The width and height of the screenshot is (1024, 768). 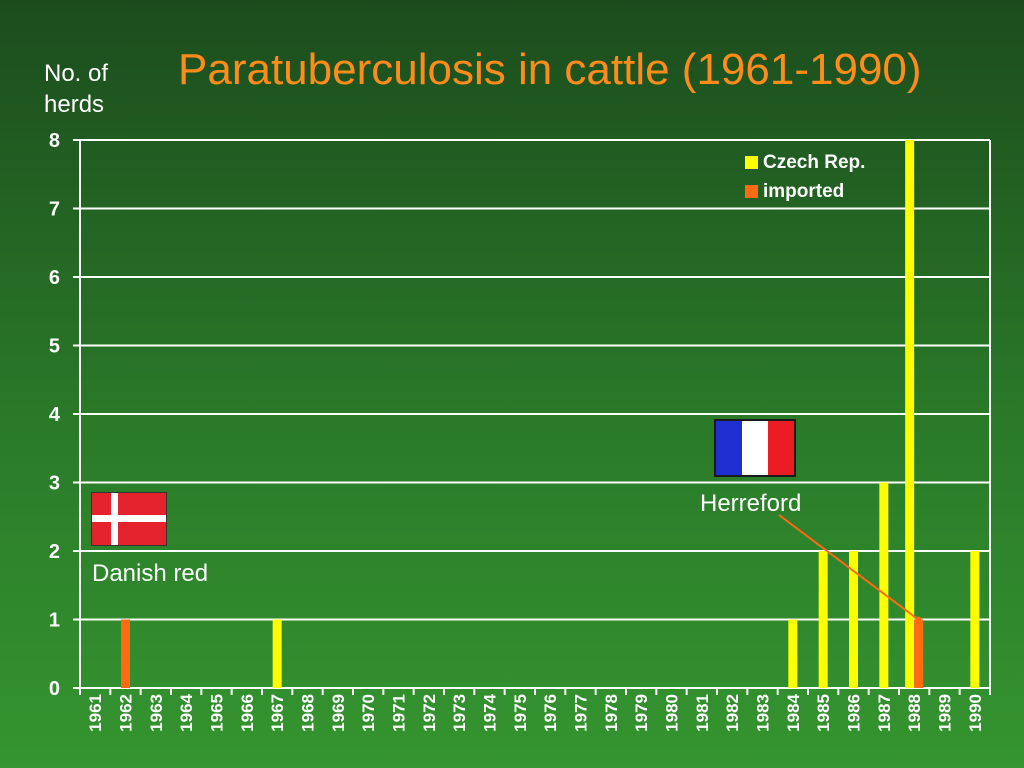 I want to click on bar-czech-rep-1987, so click(x=884, y=585).